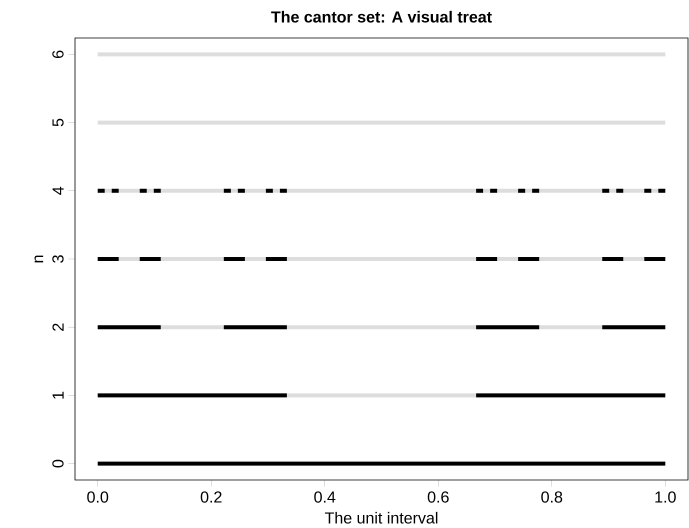 The height and width of the screenshot is (528, 689). Describe the element at coordinates (325, 497) in the screenshot. I see `x-tick-label: 0.4` at that location.